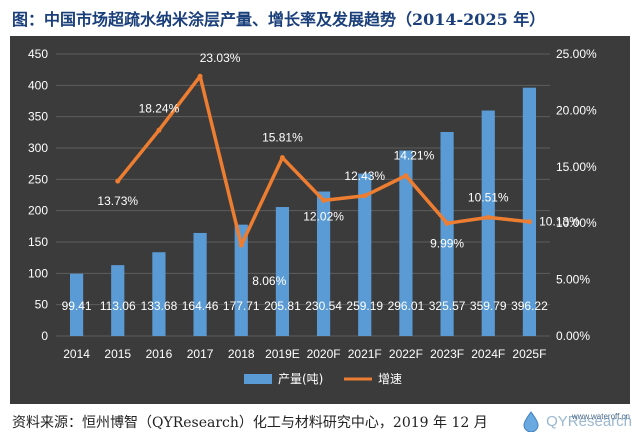  Describe the element at coordinates (200, 306) in the screenshot. I see `bar-data-label: 164.46` at that location.